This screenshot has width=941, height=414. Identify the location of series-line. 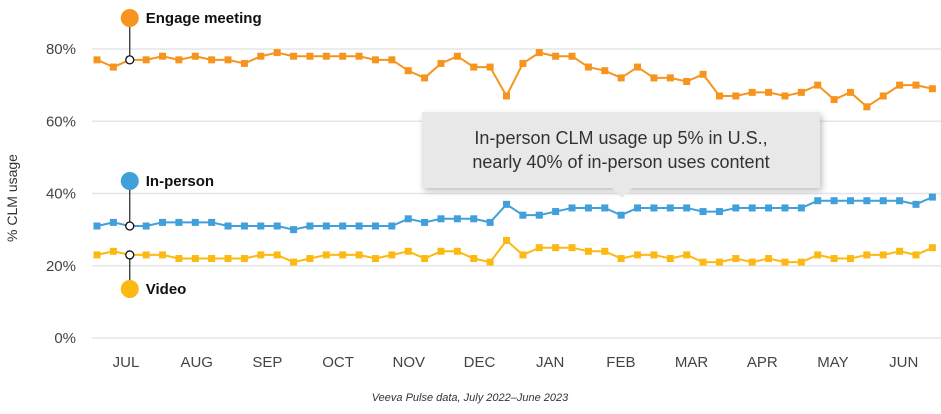
(514, 213).